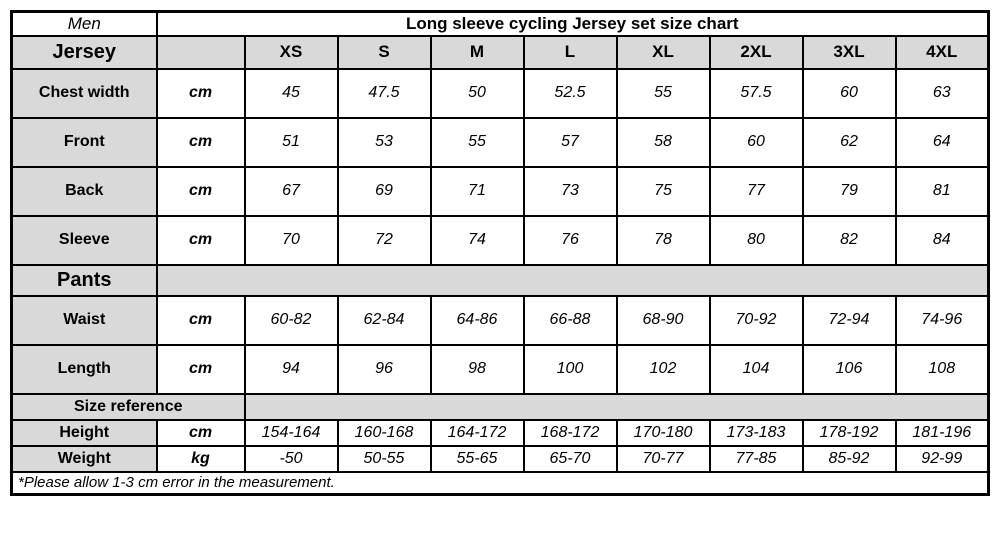 Image resolution: width=1000 pixels, height=534 pixels. What do you see at coordinates (200, 458) in the screenshot?
I see `unit-cell: kg` at bounding box center [200, 458].